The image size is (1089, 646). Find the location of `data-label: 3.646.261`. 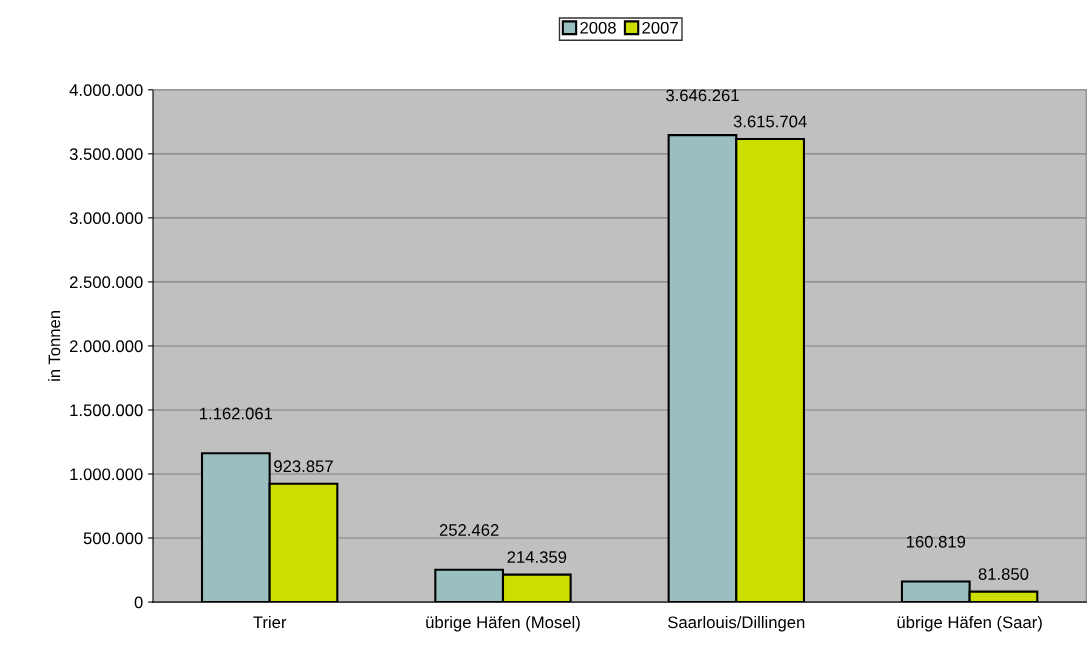

data-label: 3.646.261 is located at coordinates (702, 95).